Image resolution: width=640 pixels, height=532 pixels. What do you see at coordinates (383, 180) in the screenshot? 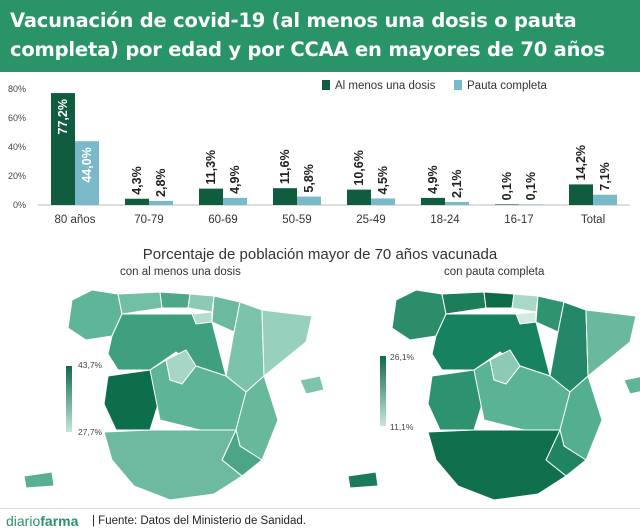
I see `data-label: 4,5%` at bounding box center [383, 180].